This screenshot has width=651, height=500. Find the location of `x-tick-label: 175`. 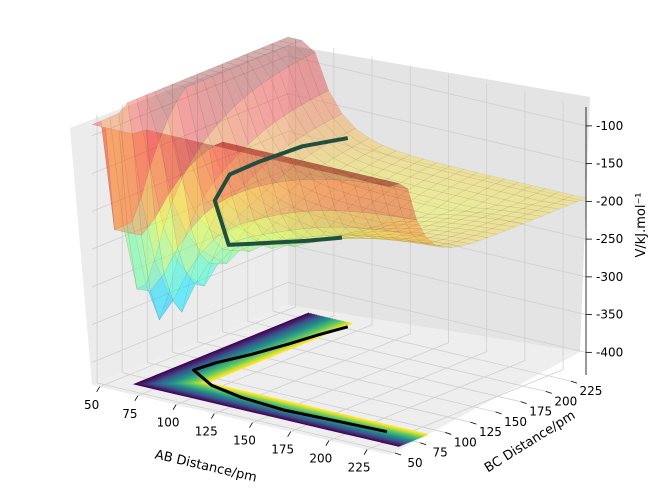

x-tick-label: 175 is located at coordinates (282, 450).